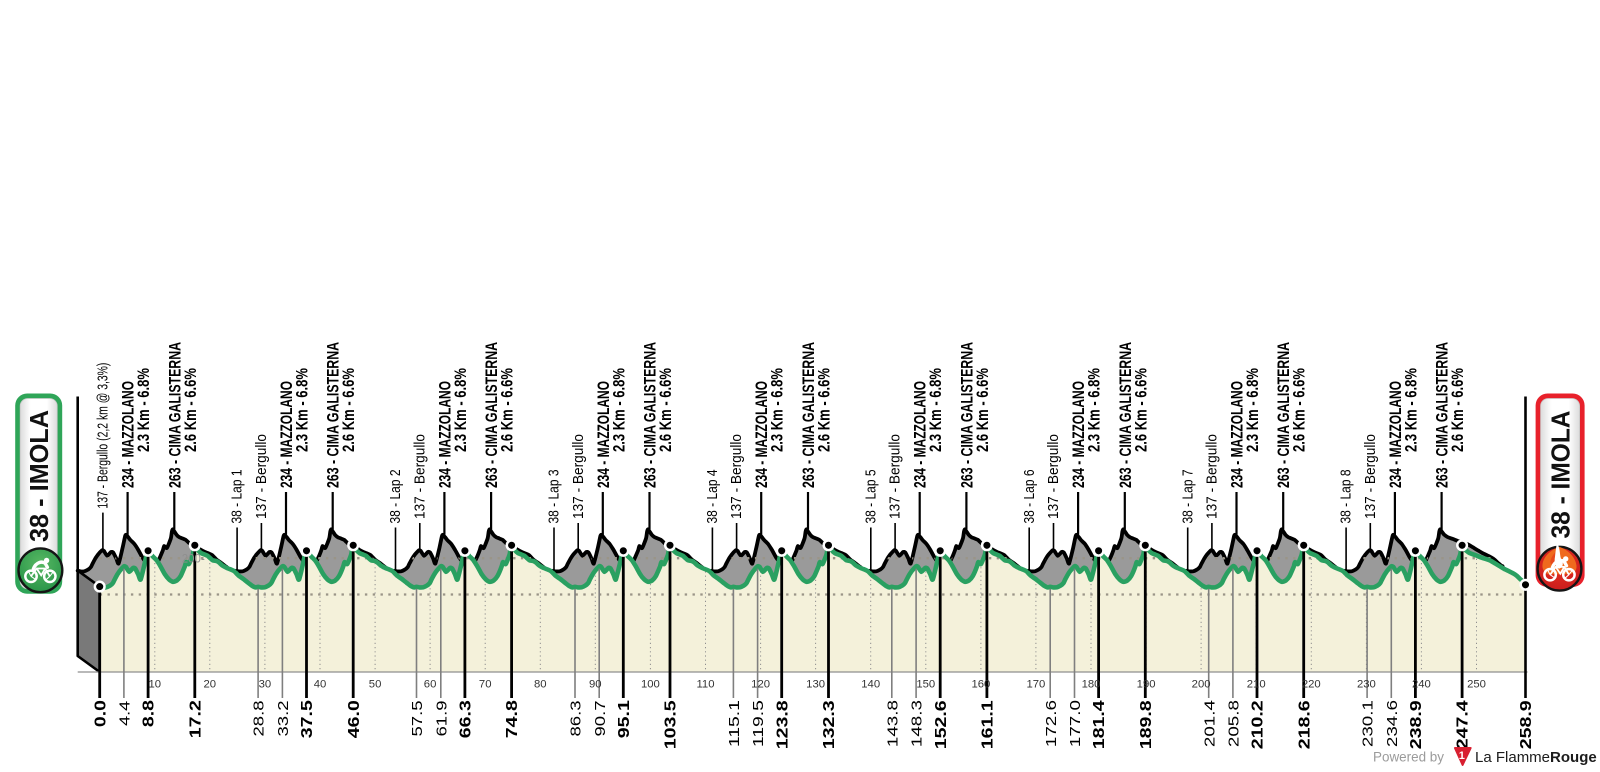 This screenshot has width=1600, height=772. Describe the element at coordinates (892, 723) in the screenshot. I see `svg-text: 143.8` at that location.